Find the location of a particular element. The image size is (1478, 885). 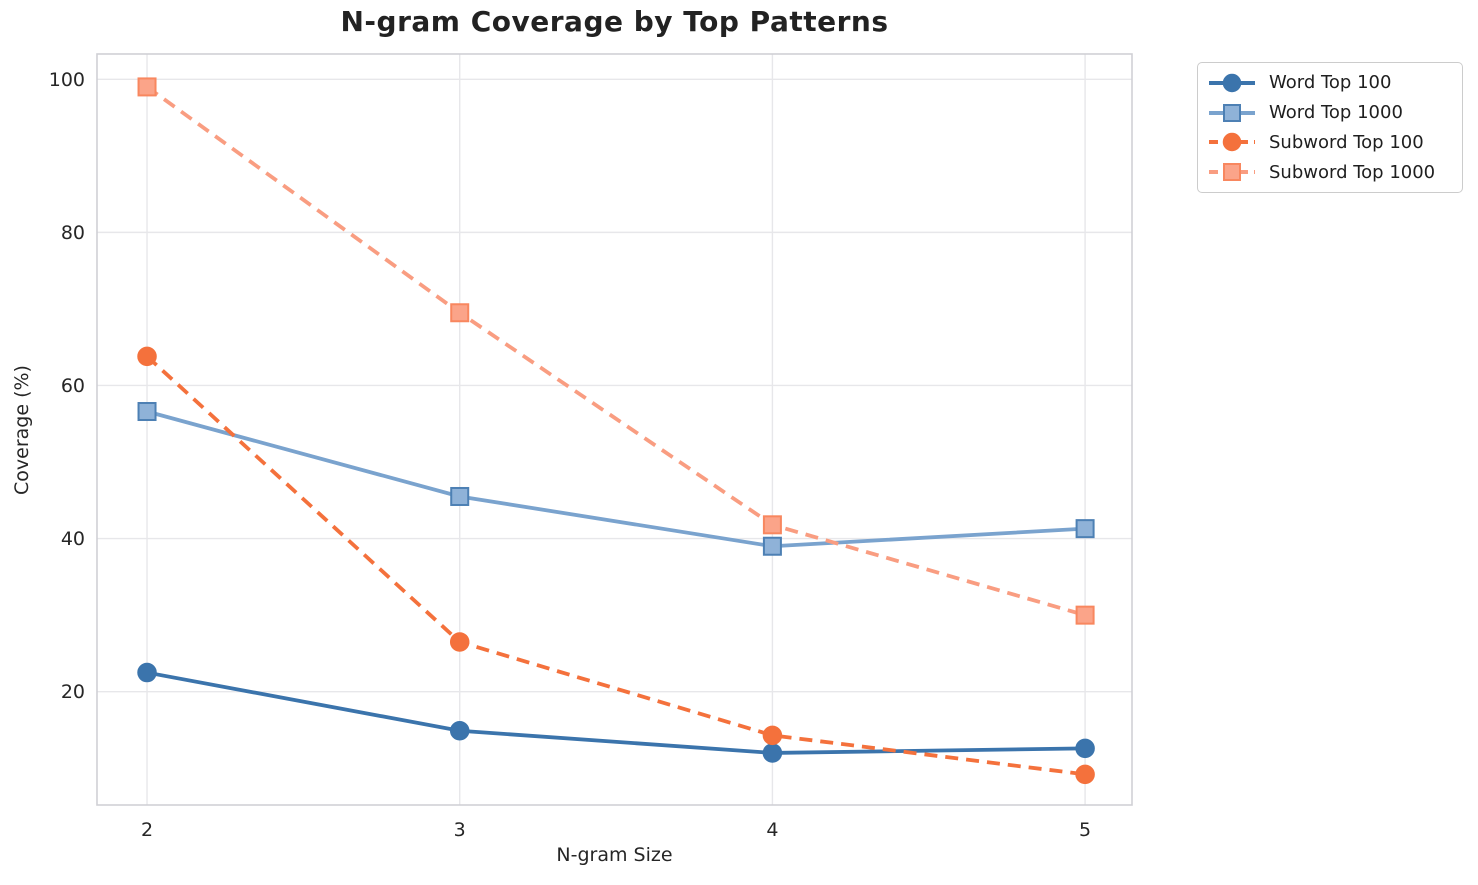

x-tick-label: 3 is located at coordinates (460, 830).